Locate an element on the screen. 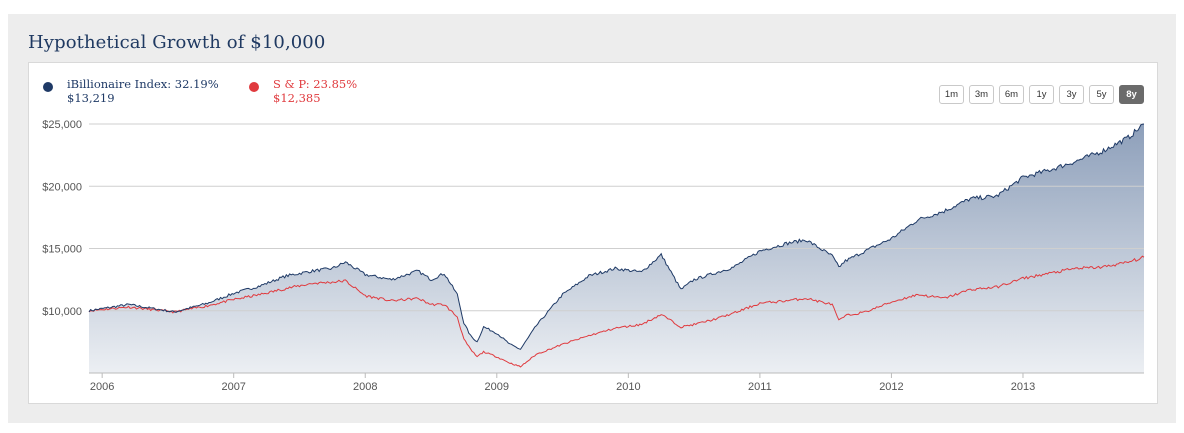  range-button-1m: 1m is located at coordinates (951, 94).